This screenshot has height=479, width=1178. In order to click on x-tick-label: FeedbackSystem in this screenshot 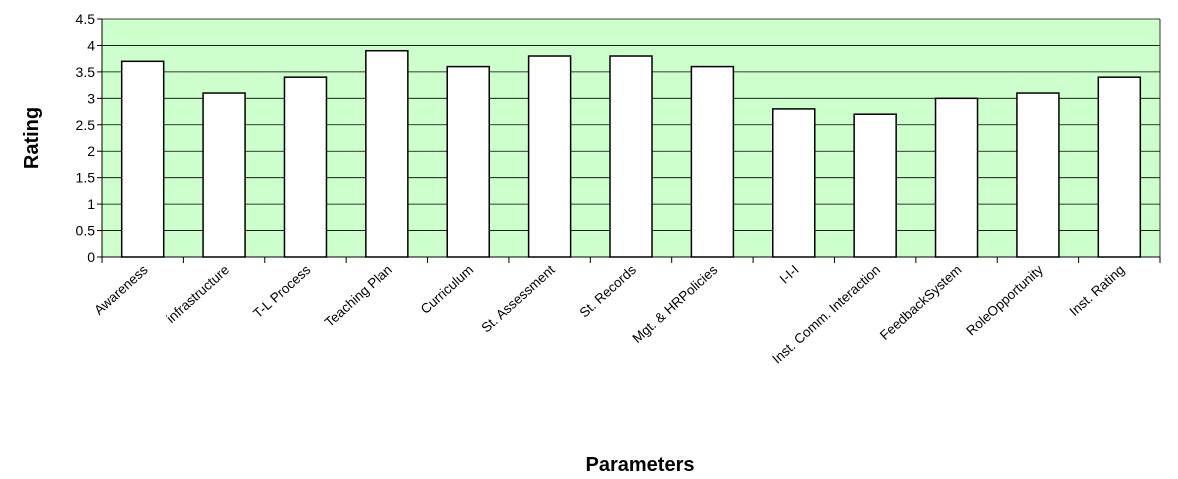, I will do `click(921, 302)`.